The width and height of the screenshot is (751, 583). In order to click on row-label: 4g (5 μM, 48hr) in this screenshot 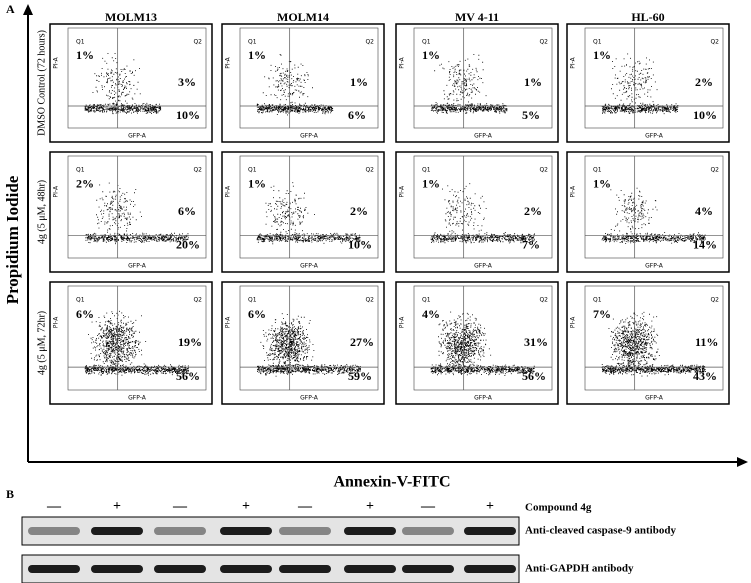, I will do `click(41, 212)`.